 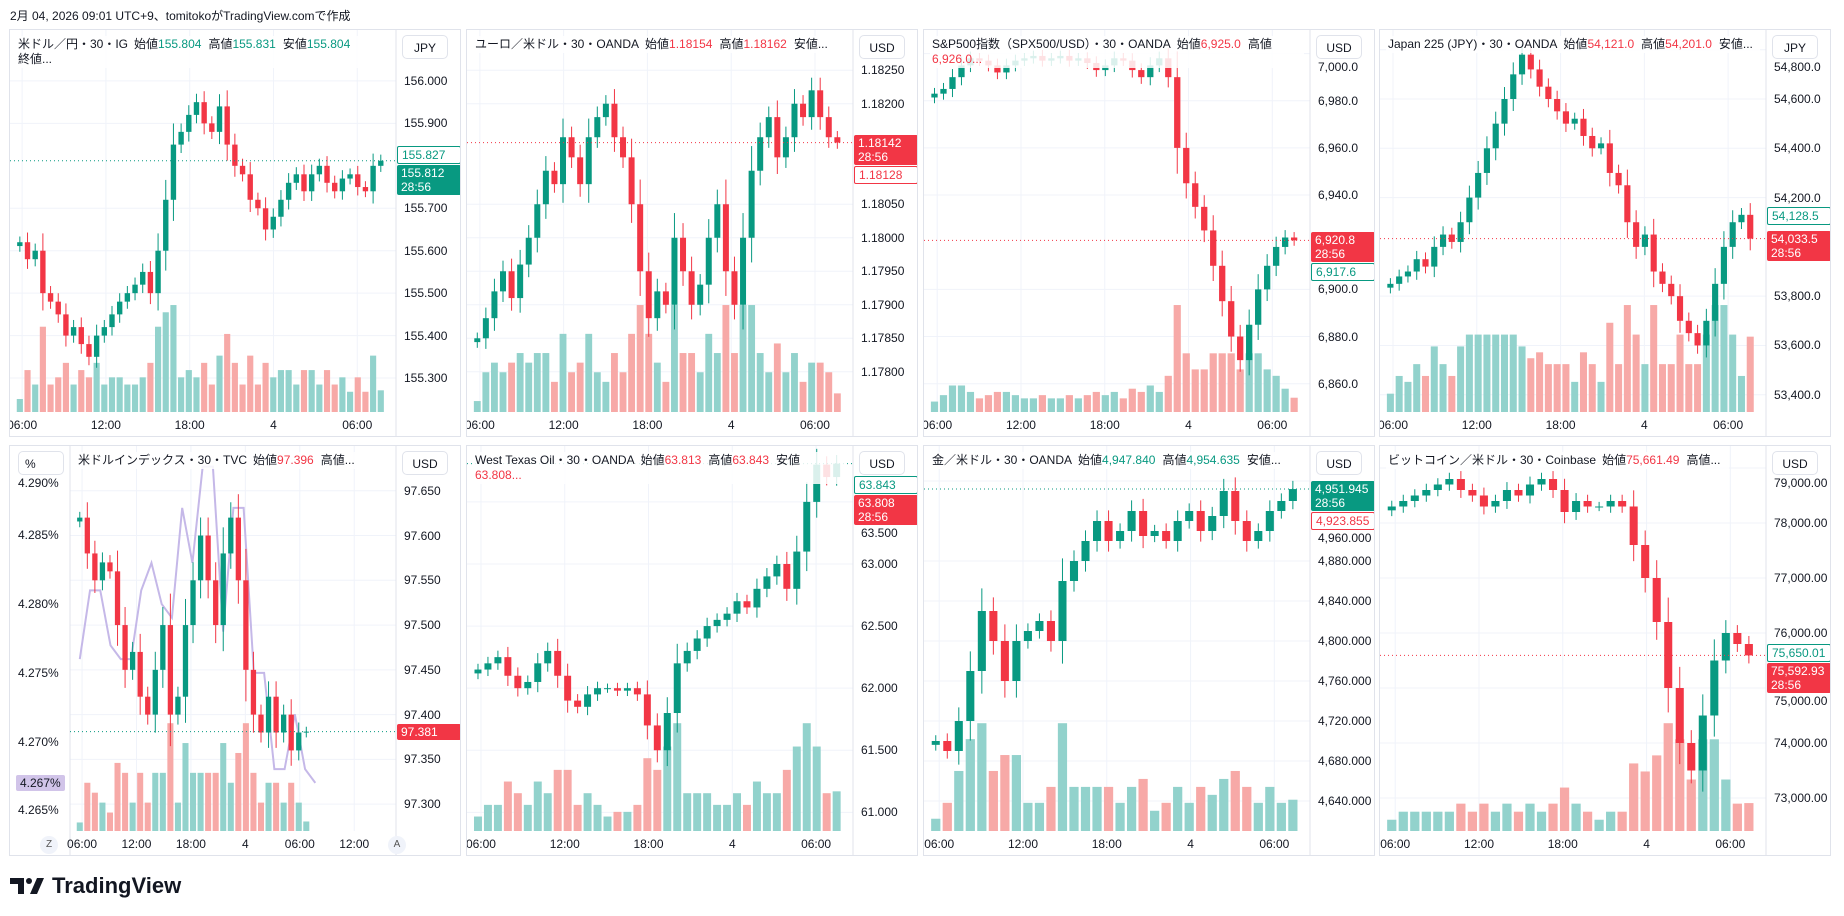 I want to click on price-axis-tick: 1.18250, so click(x=883, y=70).